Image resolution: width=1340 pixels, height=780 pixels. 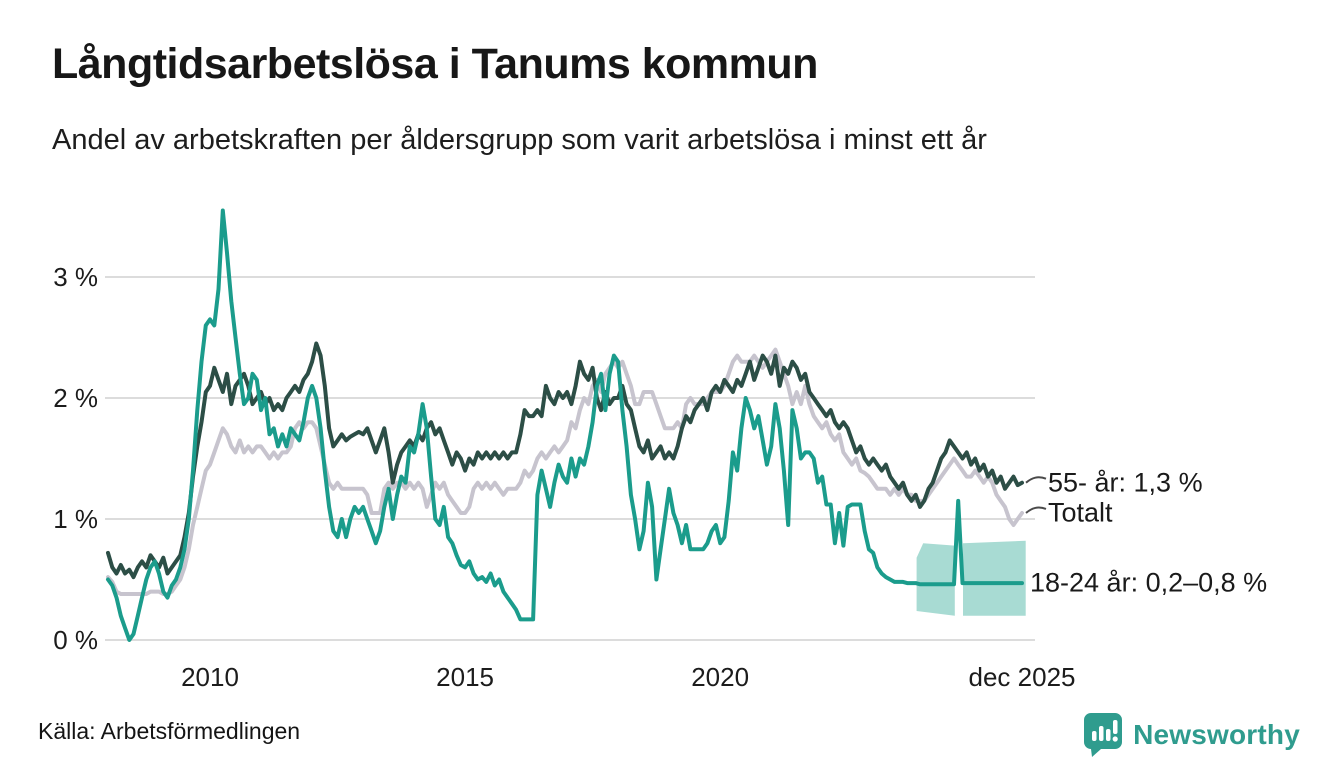 What do you see at coordinates (435, 64) in the screenshot?
I see `page-title: Långtidsarbetslösa i Tanums kommun` at bounding box center [435, 64].